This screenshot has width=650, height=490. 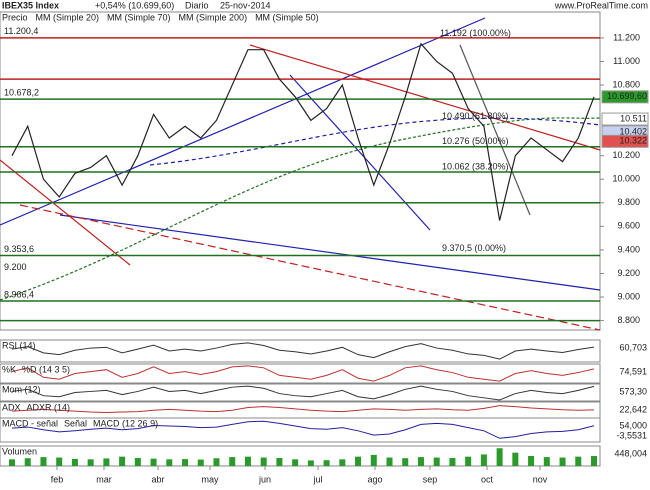 I want to click on panel-title: Volumen, so click(x=19, y=451).